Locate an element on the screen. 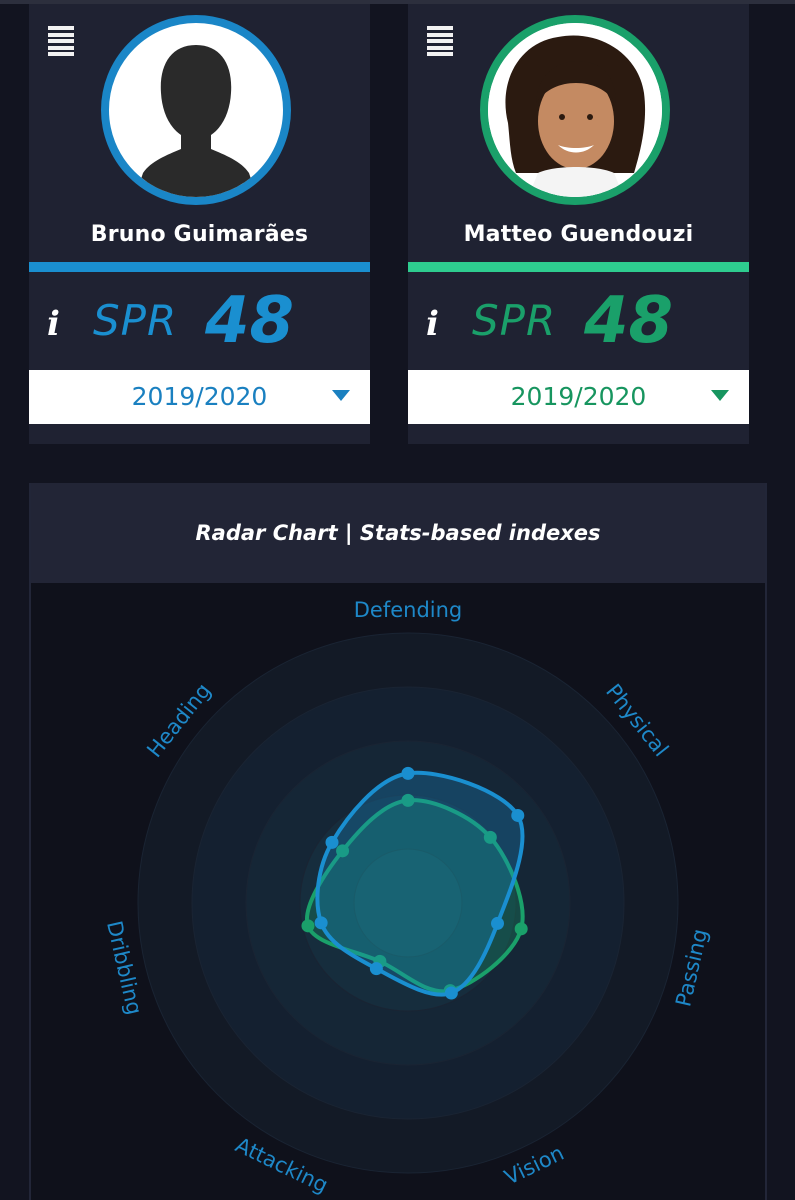 The image size is (795, 1200). silhouette-icon is located at coordinates (196, 121).